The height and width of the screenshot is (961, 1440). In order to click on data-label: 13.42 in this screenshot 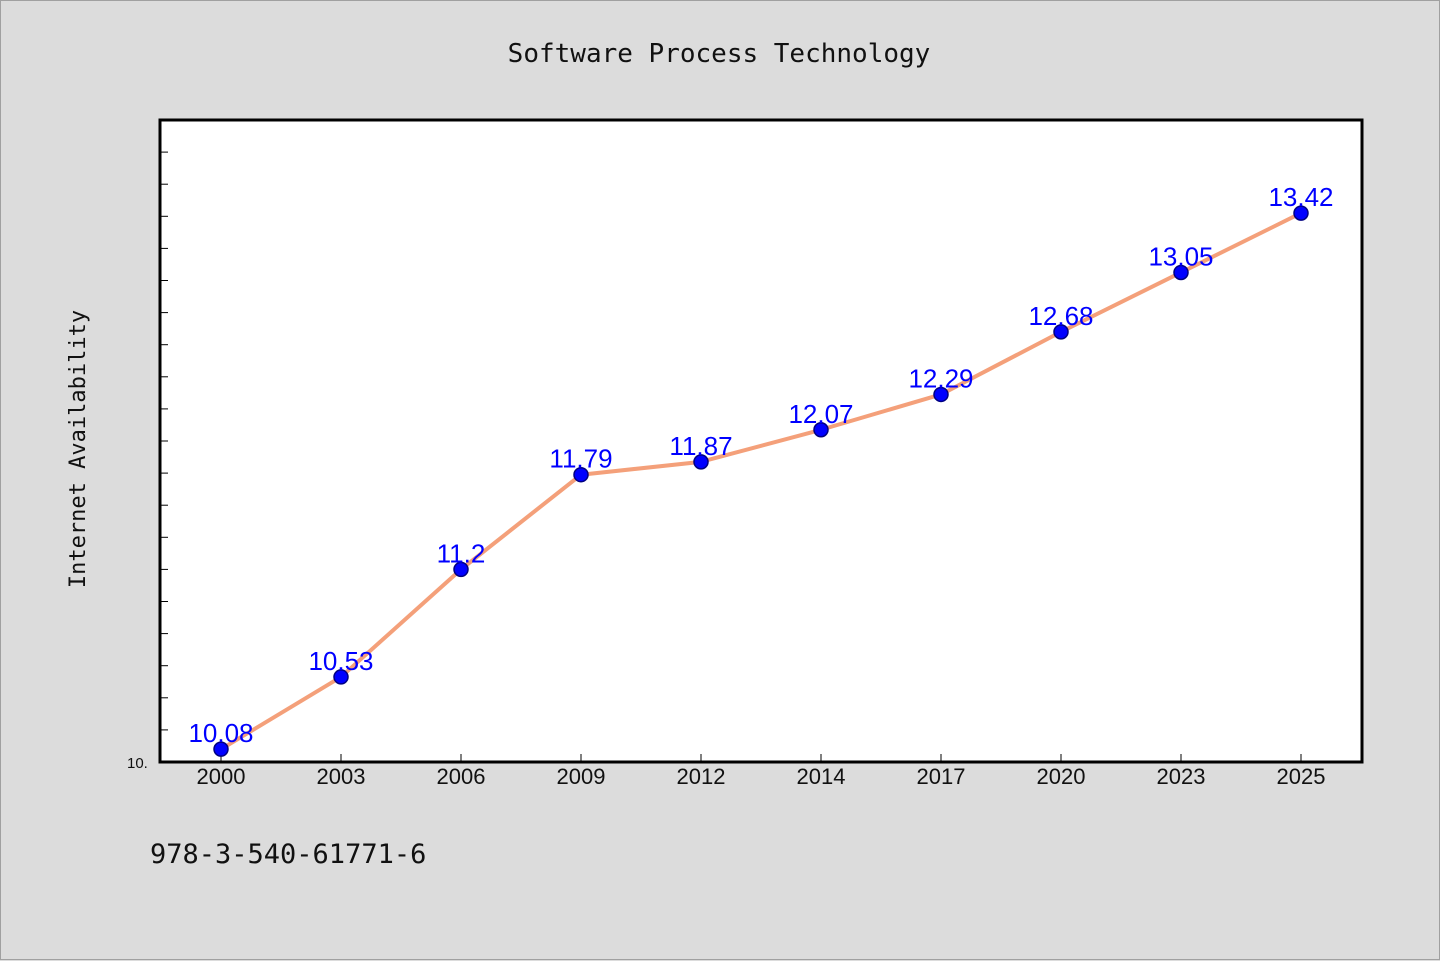, I will do `click(1300, 197)`.